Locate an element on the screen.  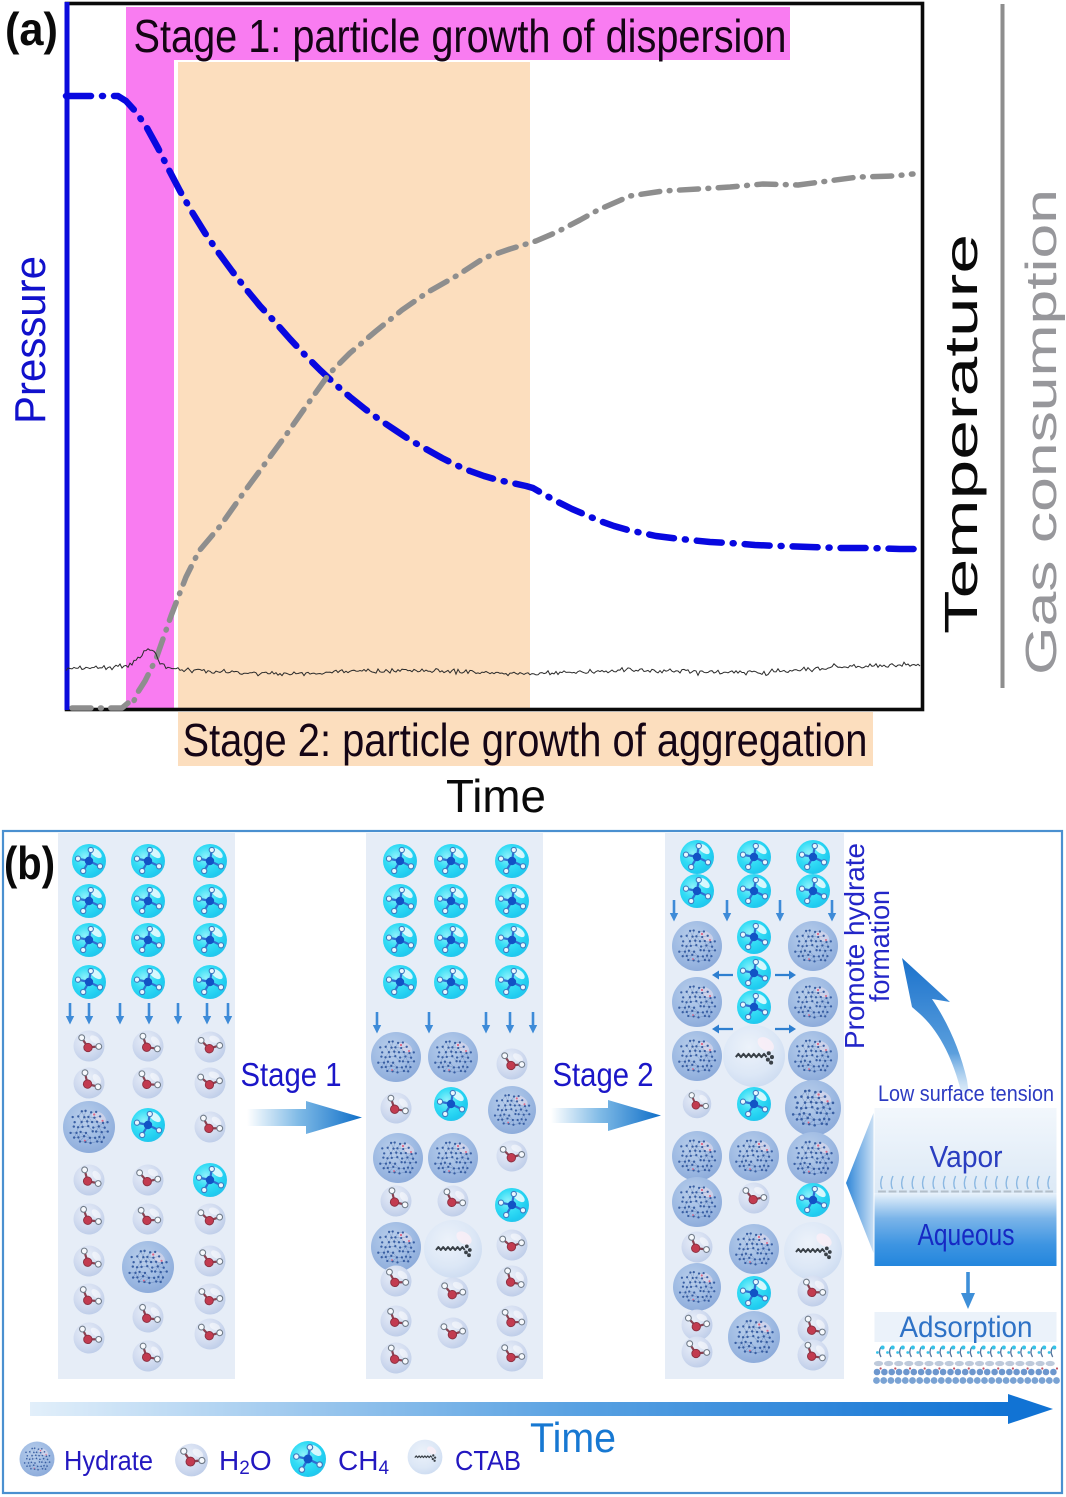
svg-text: Adsorption is located at coordinates (966, 1327).